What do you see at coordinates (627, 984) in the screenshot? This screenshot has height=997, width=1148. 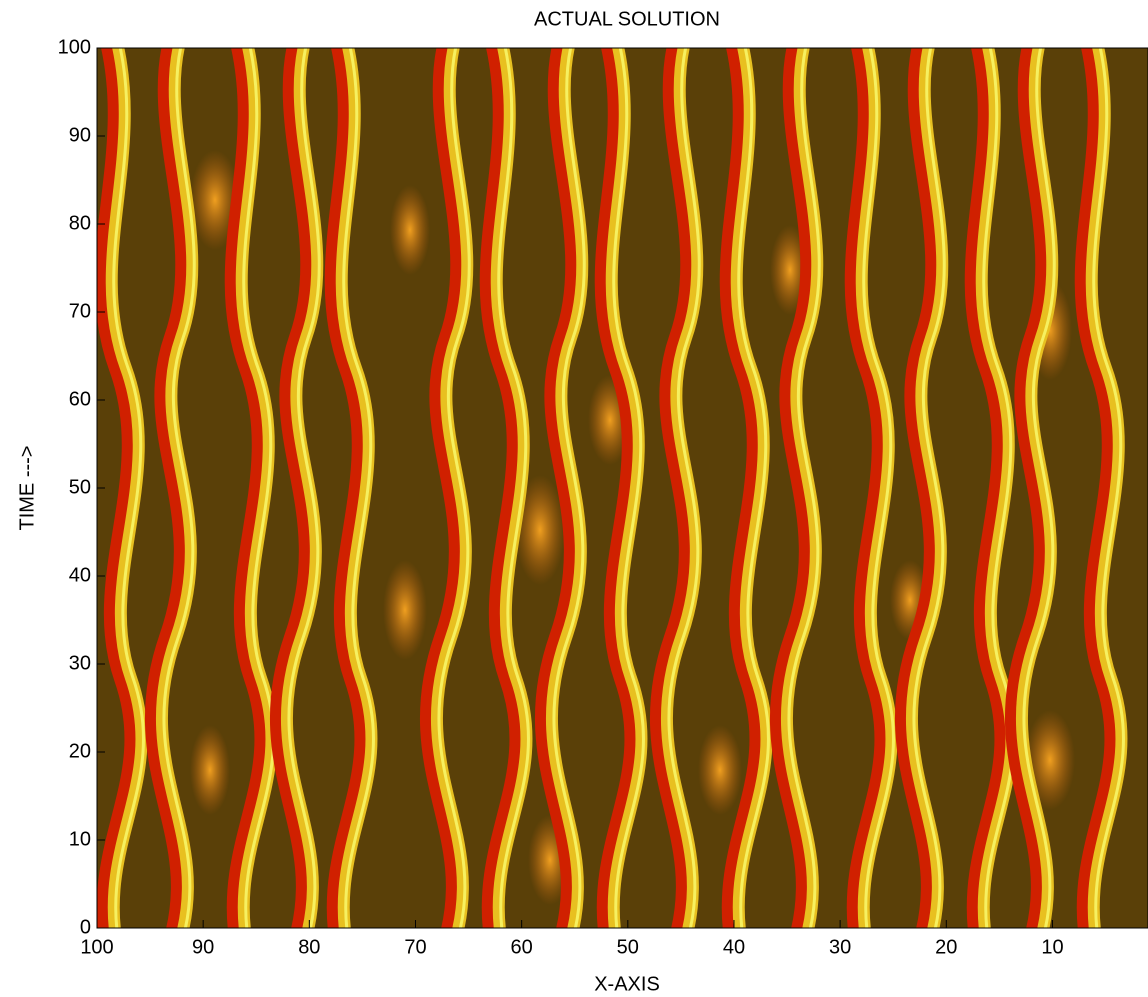 I see `x-axis-label: X-AXIS` at bounding box center [627, 984].